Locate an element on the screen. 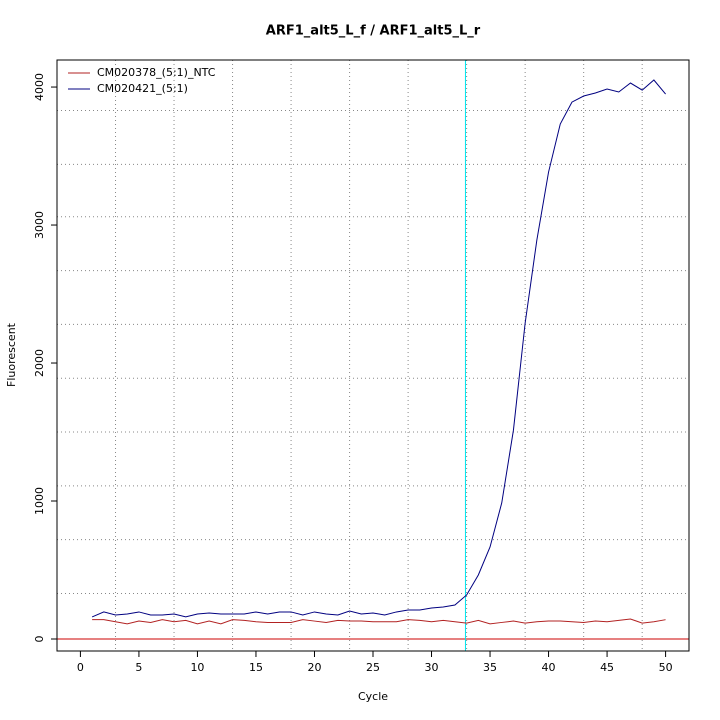 The image size is (720, 720). x-tick-label: 15 is located at coordinates (256, 667).